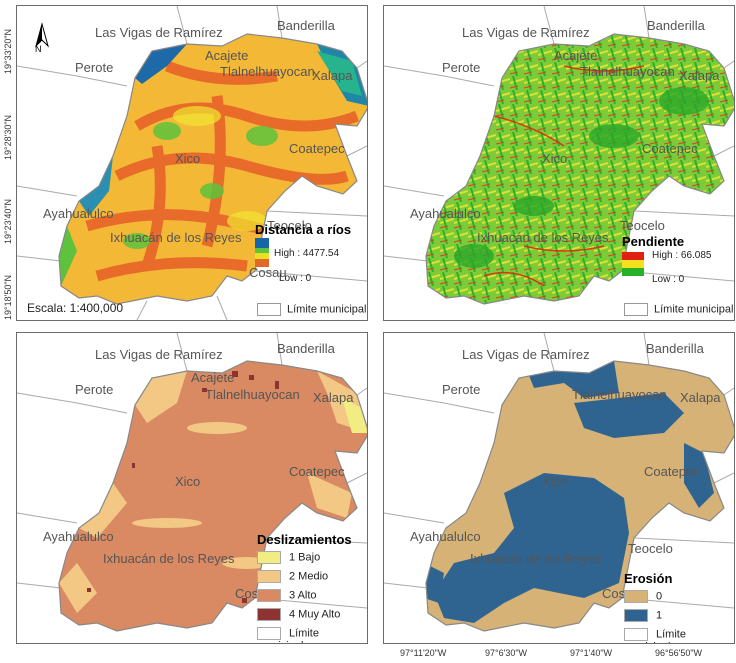 This screenshot has height=663, width=736. Describe the element at coordinates (38, 49) in the screenshot. I see `north-label: N` at that location.